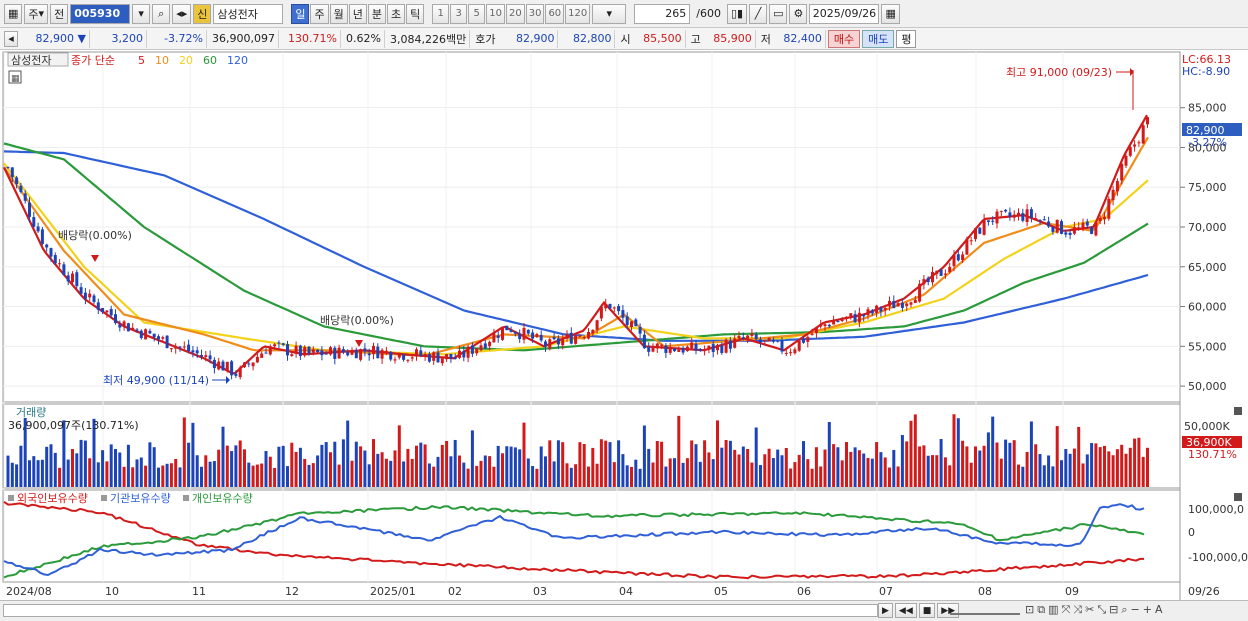 This screenshot has height=621, width=1248. What do you see at coordinates (885, 610) in the screenshot?
I see `scroll-right-icon: ▶` at bounding box center [885, 610].